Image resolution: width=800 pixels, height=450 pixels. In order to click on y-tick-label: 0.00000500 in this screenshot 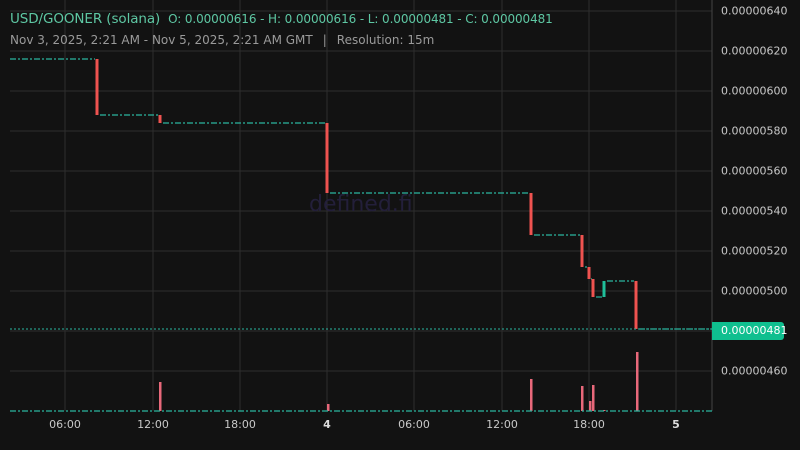, I will do `click(754, 291)`.